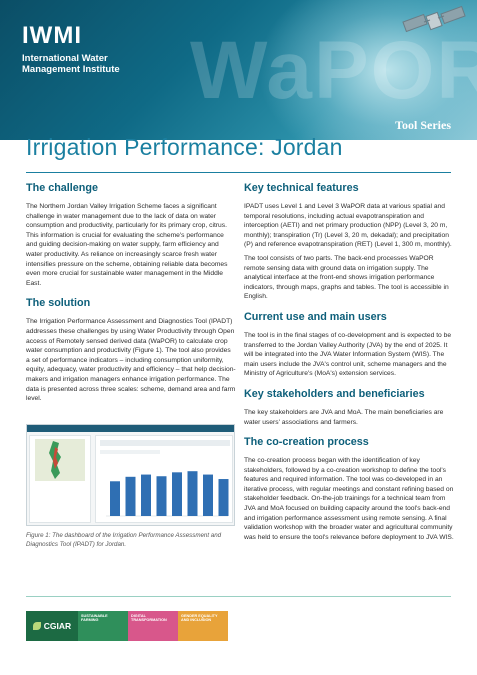 This screenshot has height=675, width=477. What do you see at coordinates (36, 626) in the screenshot?
I see `leaf-icon` at bounding box center [36, 626].